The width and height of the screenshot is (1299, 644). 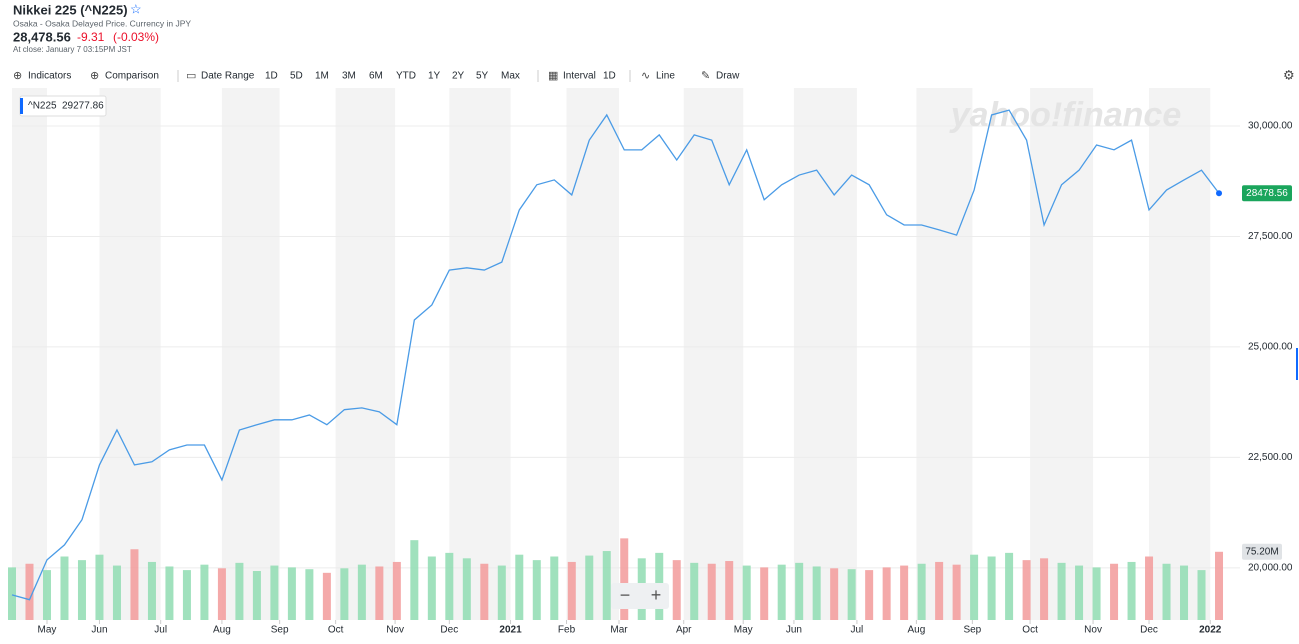 I want to click on toolbar-item: Line, so click(x=665, y=76).